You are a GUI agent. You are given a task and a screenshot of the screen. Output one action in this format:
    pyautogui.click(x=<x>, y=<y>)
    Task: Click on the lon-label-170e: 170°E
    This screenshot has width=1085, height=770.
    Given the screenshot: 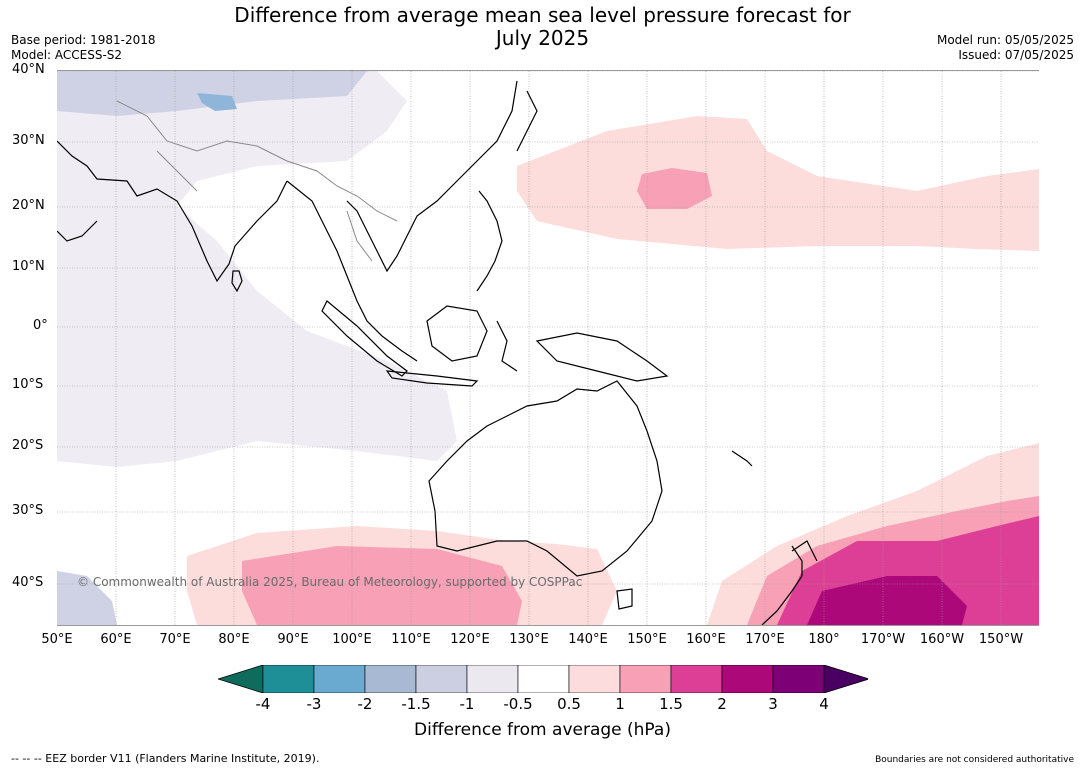 What is the action you would take?
    pyautogui.click(x=765, y=639)
    